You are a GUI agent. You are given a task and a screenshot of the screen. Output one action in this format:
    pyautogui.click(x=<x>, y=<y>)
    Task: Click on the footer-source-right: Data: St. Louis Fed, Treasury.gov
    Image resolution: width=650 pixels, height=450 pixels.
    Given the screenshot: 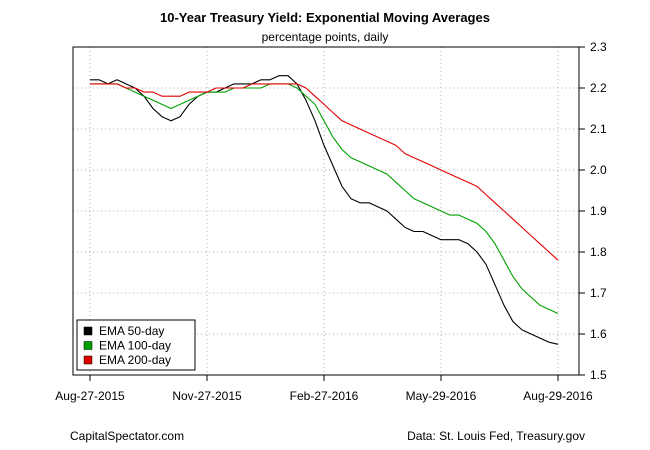 What is the action you would take?
    pyautogui.click(x=496, y=436)
    